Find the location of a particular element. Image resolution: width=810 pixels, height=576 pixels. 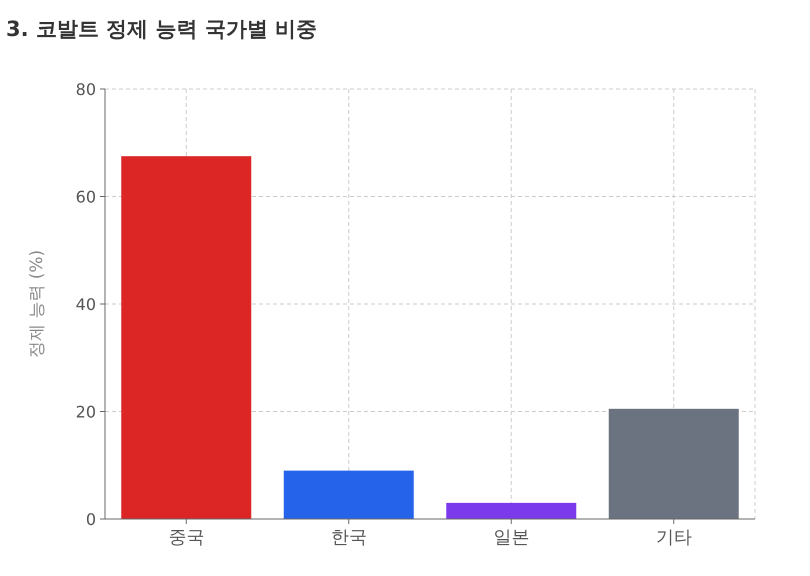

x-tick-label: 중국 is located at coordinates (186, 537).